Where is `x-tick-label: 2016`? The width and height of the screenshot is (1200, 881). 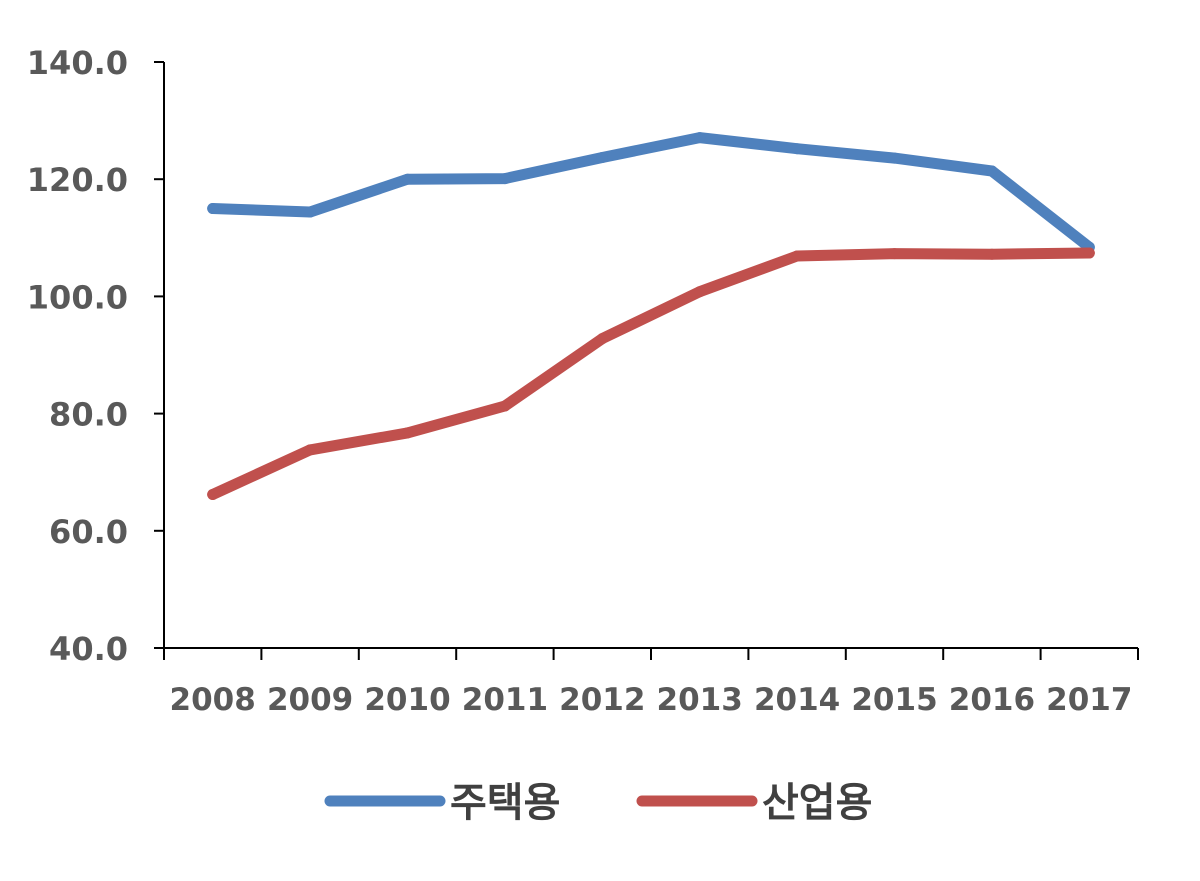
x-tick-label: 2016 is located at coordinates (992, 700).